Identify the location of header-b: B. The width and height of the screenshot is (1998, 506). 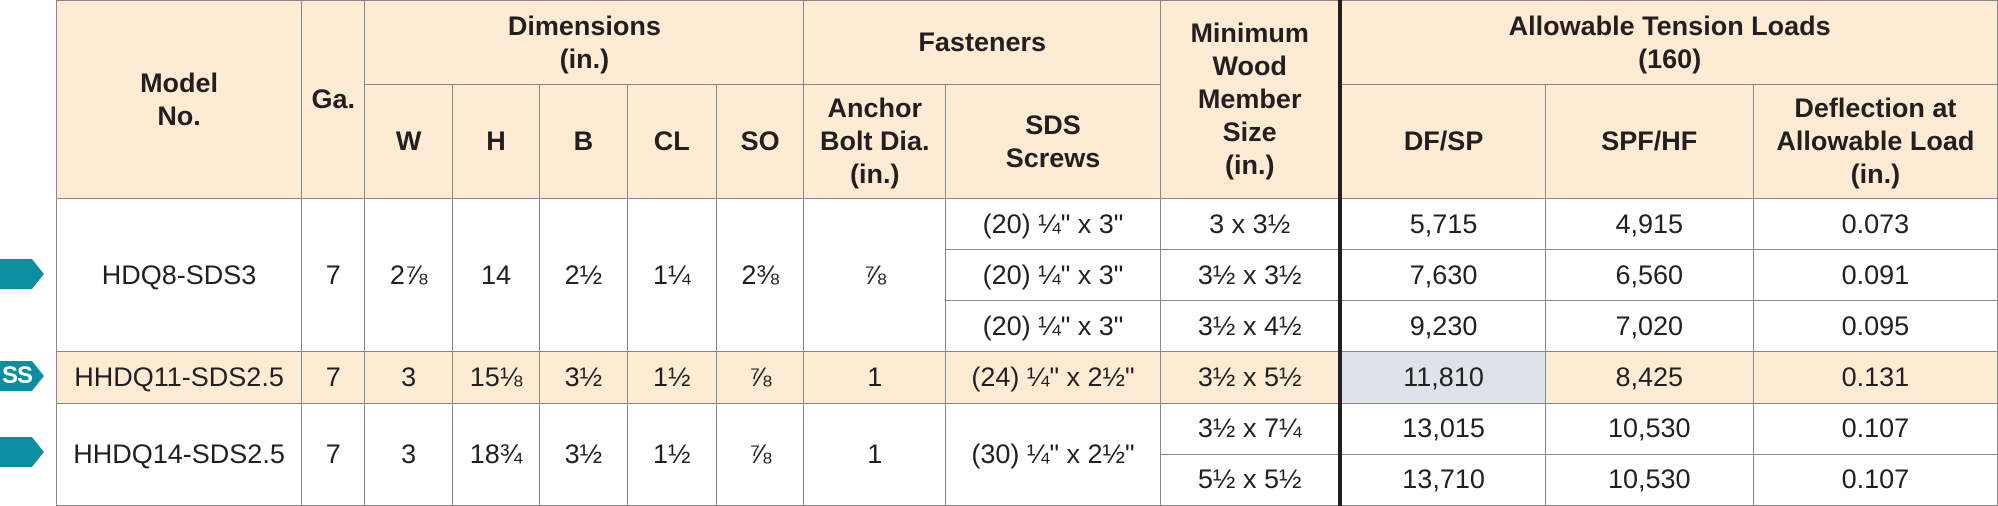
(583, 141).